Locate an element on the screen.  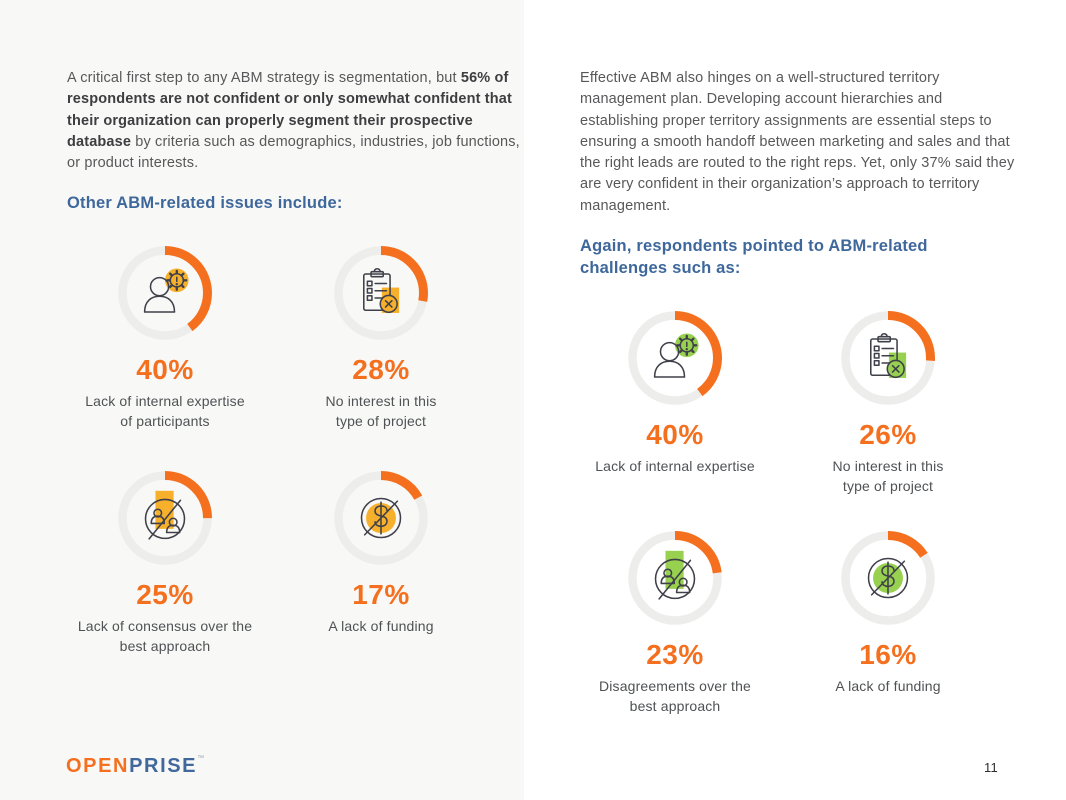
stat-label: Disagreements over the best approach is located at coordinates (675, 696).